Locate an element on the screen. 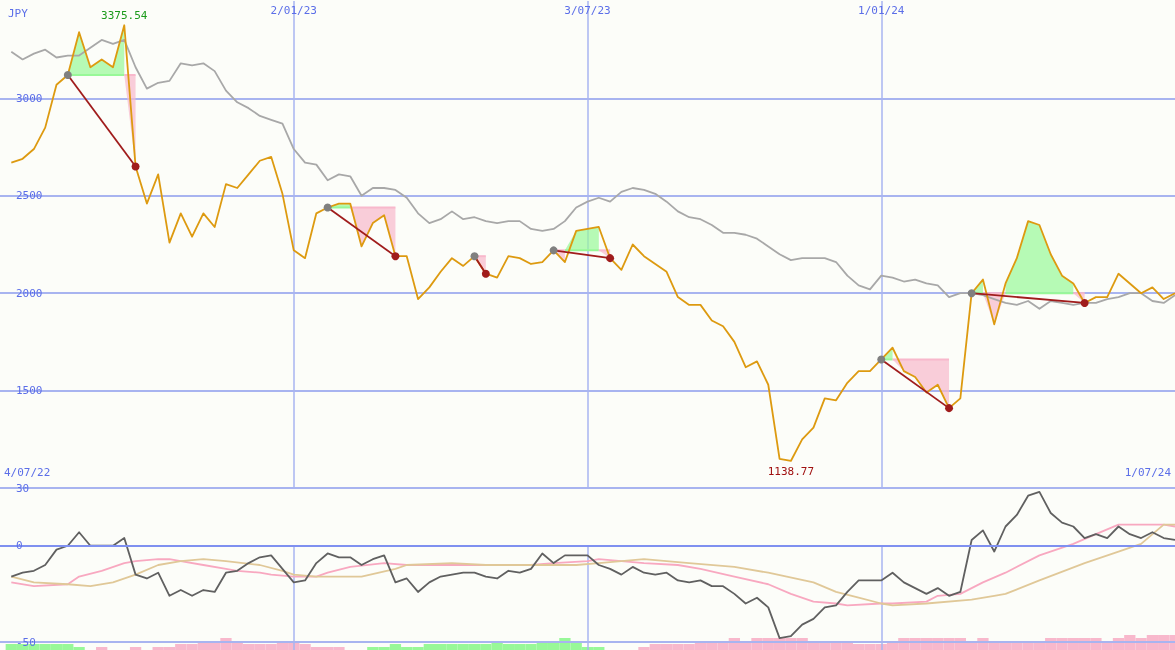 The width and height of the screenshot is (1175, 650). x-tick-label: 2/01/23 is located at coordinates (293, 10).